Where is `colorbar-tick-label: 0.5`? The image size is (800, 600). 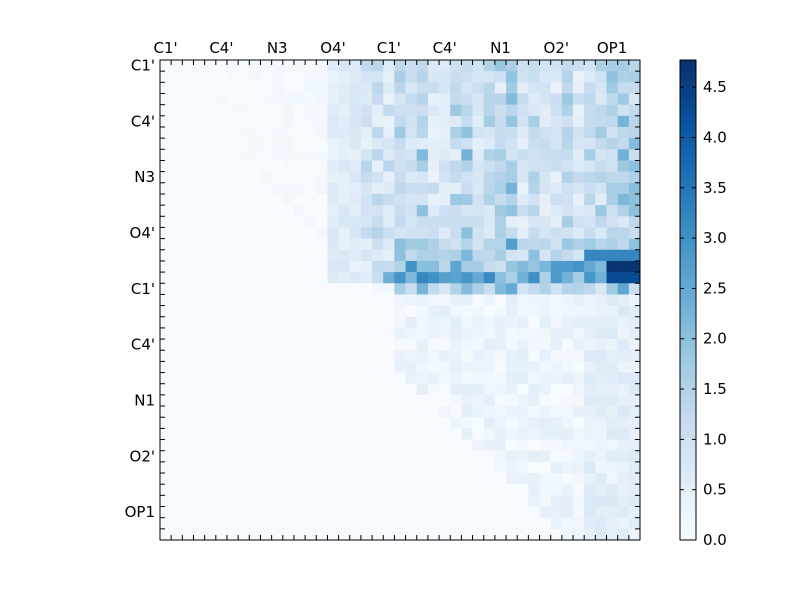
colorbar-tick-label: 0.5 is located at coordinates (715, 490).